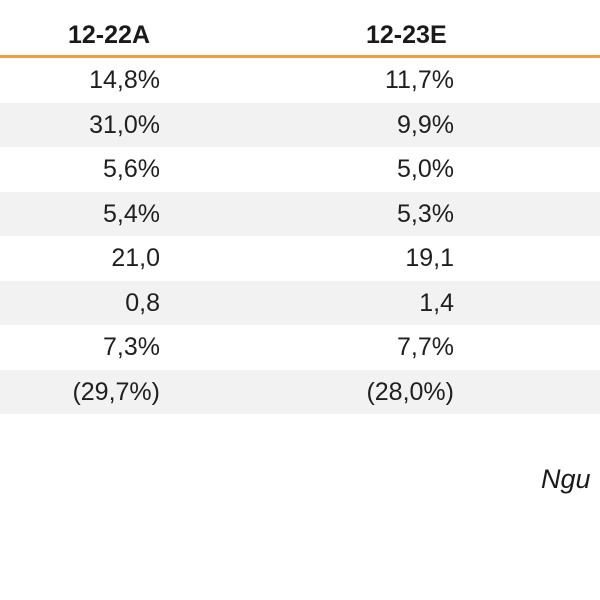  Describe the element at coordinates (300, 347) in the screenshot. I see `table-row: 7,3% 7,7%` at that location.